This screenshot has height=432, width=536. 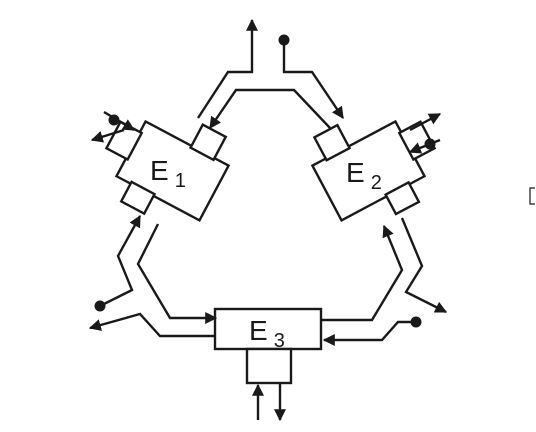 What do you see at coordinates (258, 330) in the screenshot?
I see `unit-label-e3-letter: E` at bounding box center [258, 330].